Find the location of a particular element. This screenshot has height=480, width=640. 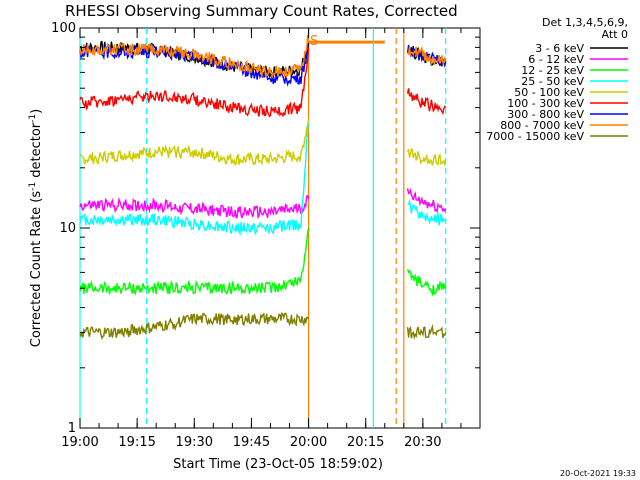

y-axis-label-main: Corrected Count Rate (s is located at coordinates (36, 269).